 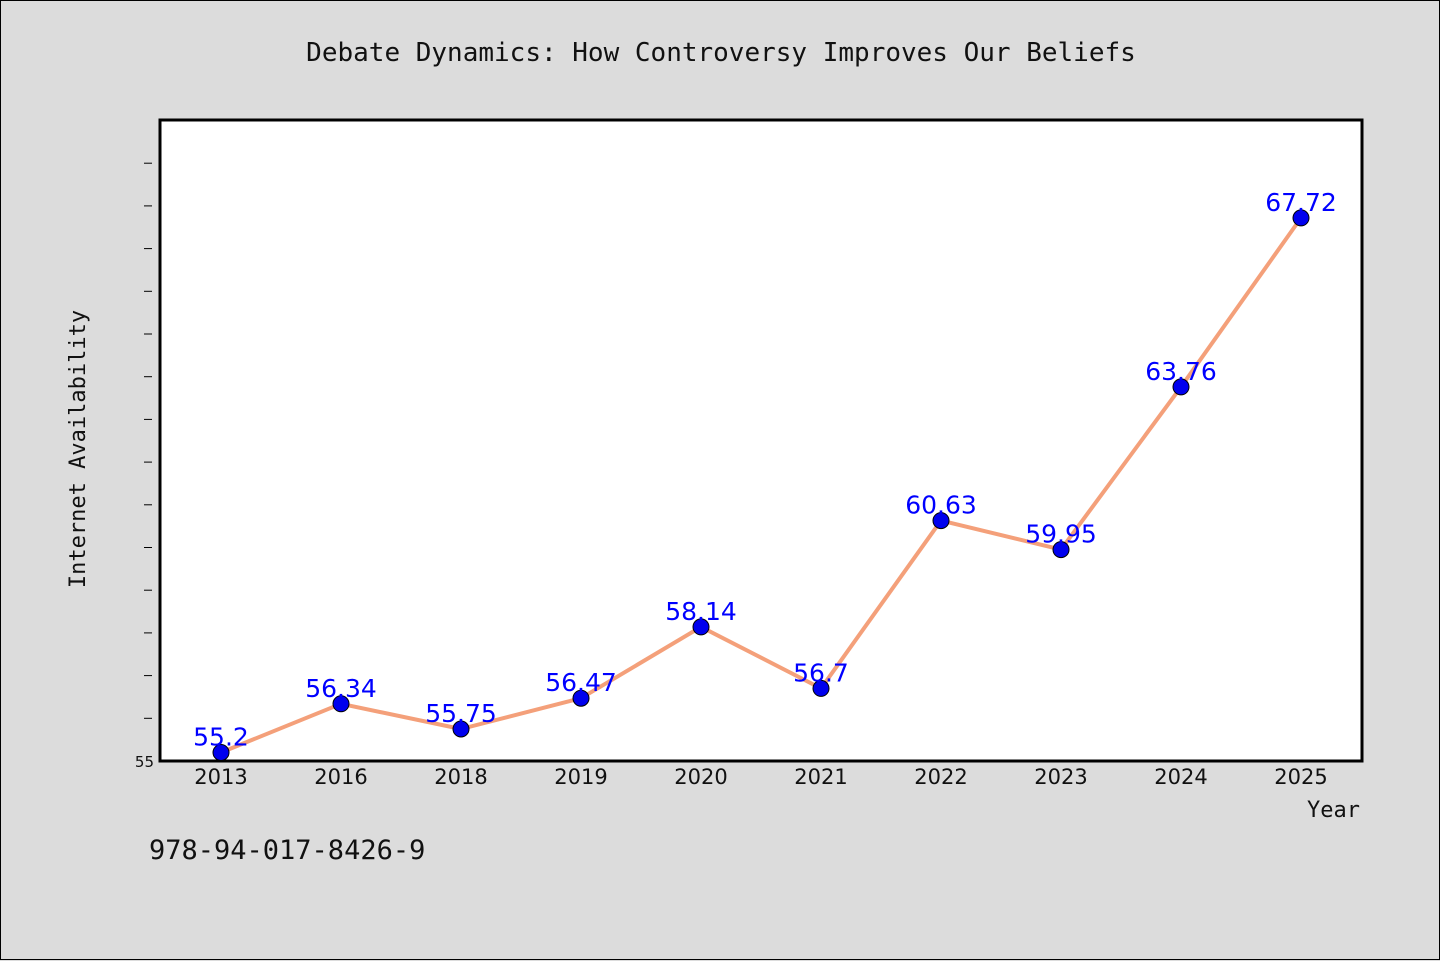 What do you see at coordinates (821, 672) in the screenshot?
I see `data-label: 56.7` at bounding box center [821, 672].